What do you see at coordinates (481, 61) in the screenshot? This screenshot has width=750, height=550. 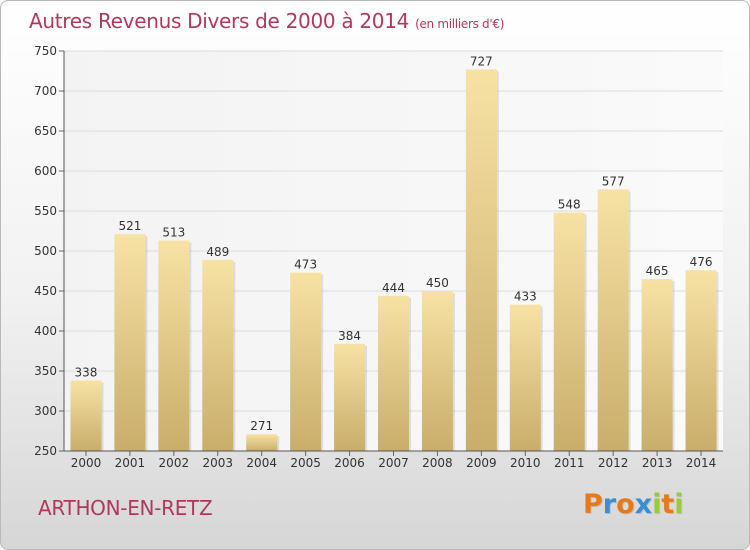 I see `bar-value-label: 727` at bounding box center [481, 61].